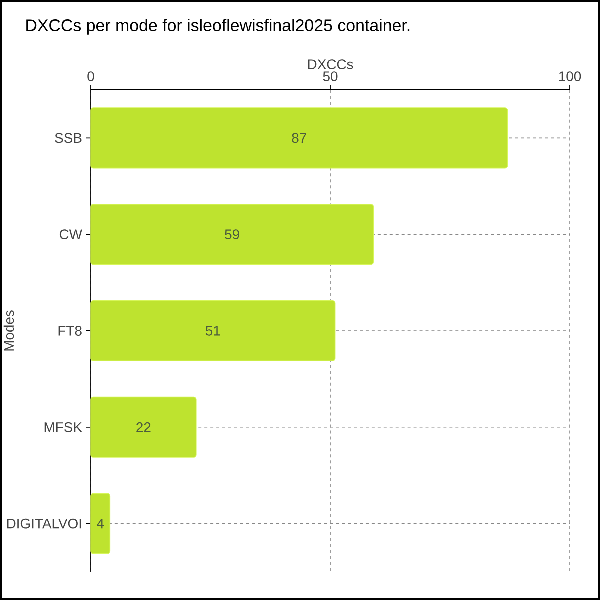  I want to click on x-tick-label: 0, so click(91, 77).